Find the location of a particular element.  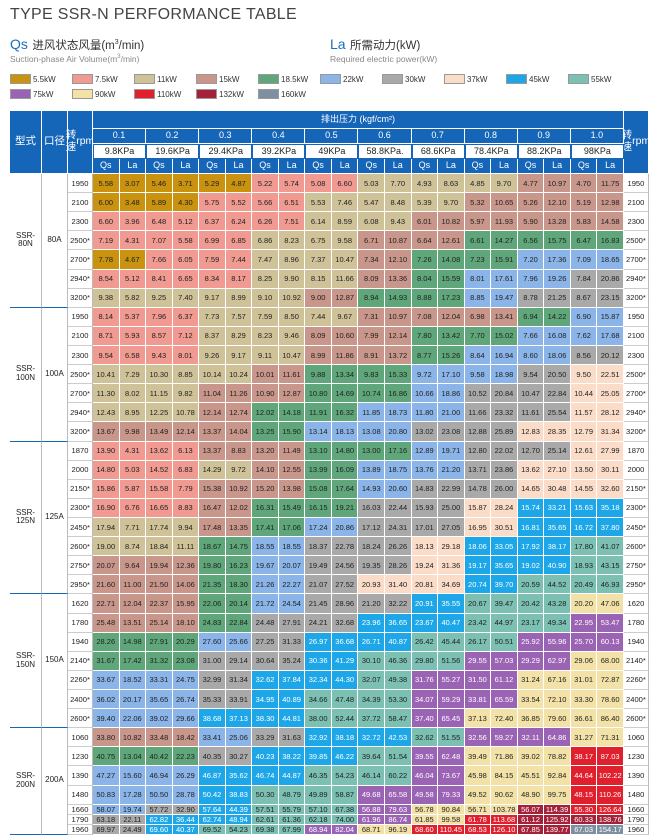

rpm-value-right: 2940* is located at coordinates (636, 413).